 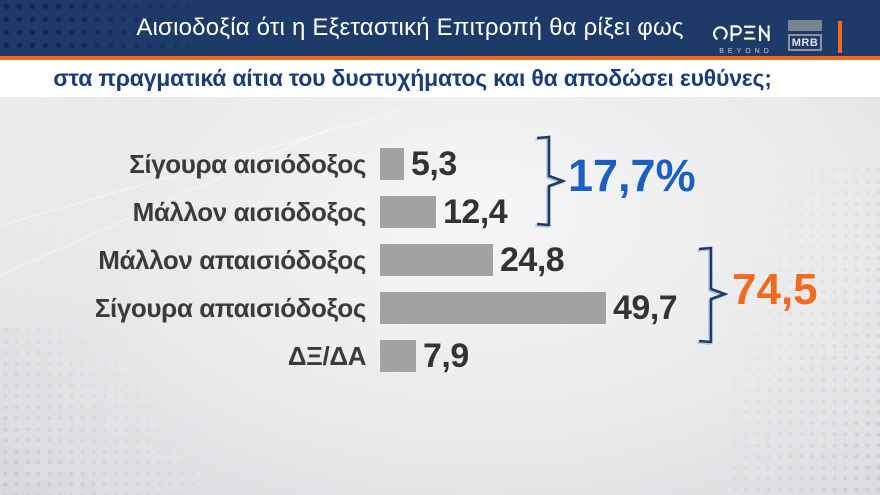 I want to click on mrb-logo-topbar, so click(x=805, y=25).